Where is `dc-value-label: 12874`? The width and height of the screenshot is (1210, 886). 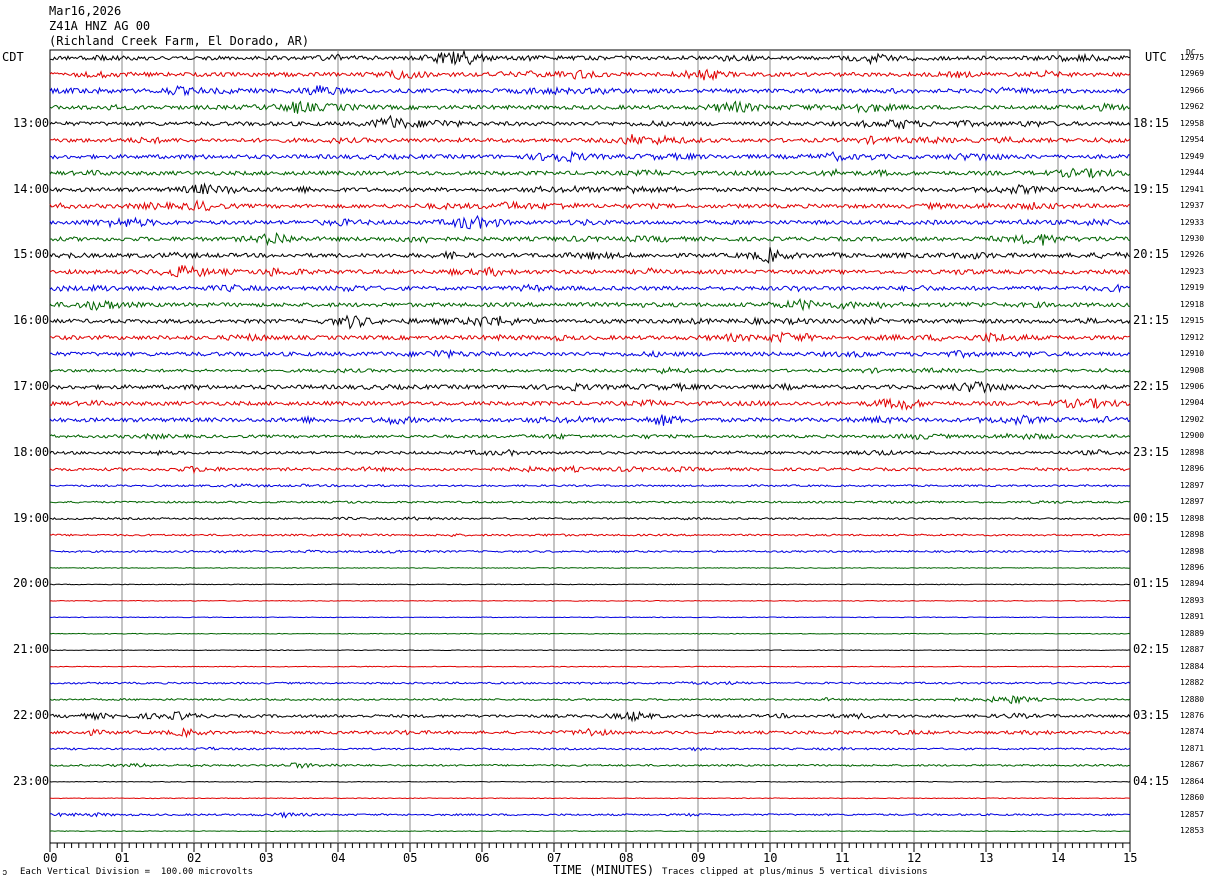 dc-value-label: 12874 is located at coordinates (1192, 732).